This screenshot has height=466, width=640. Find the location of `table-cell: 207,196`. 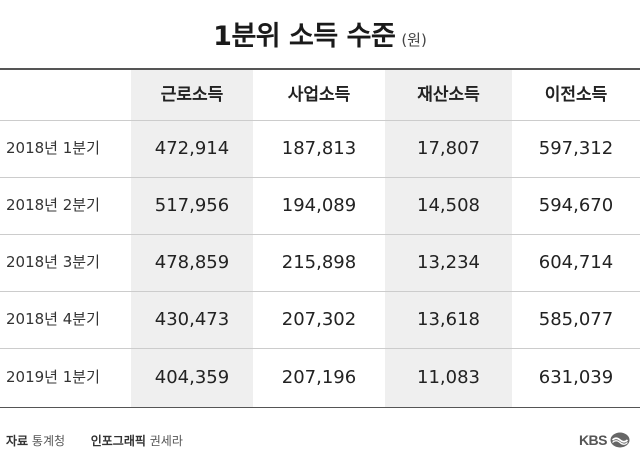

table-cell: 207,196 is located at coordinates (319, 377).